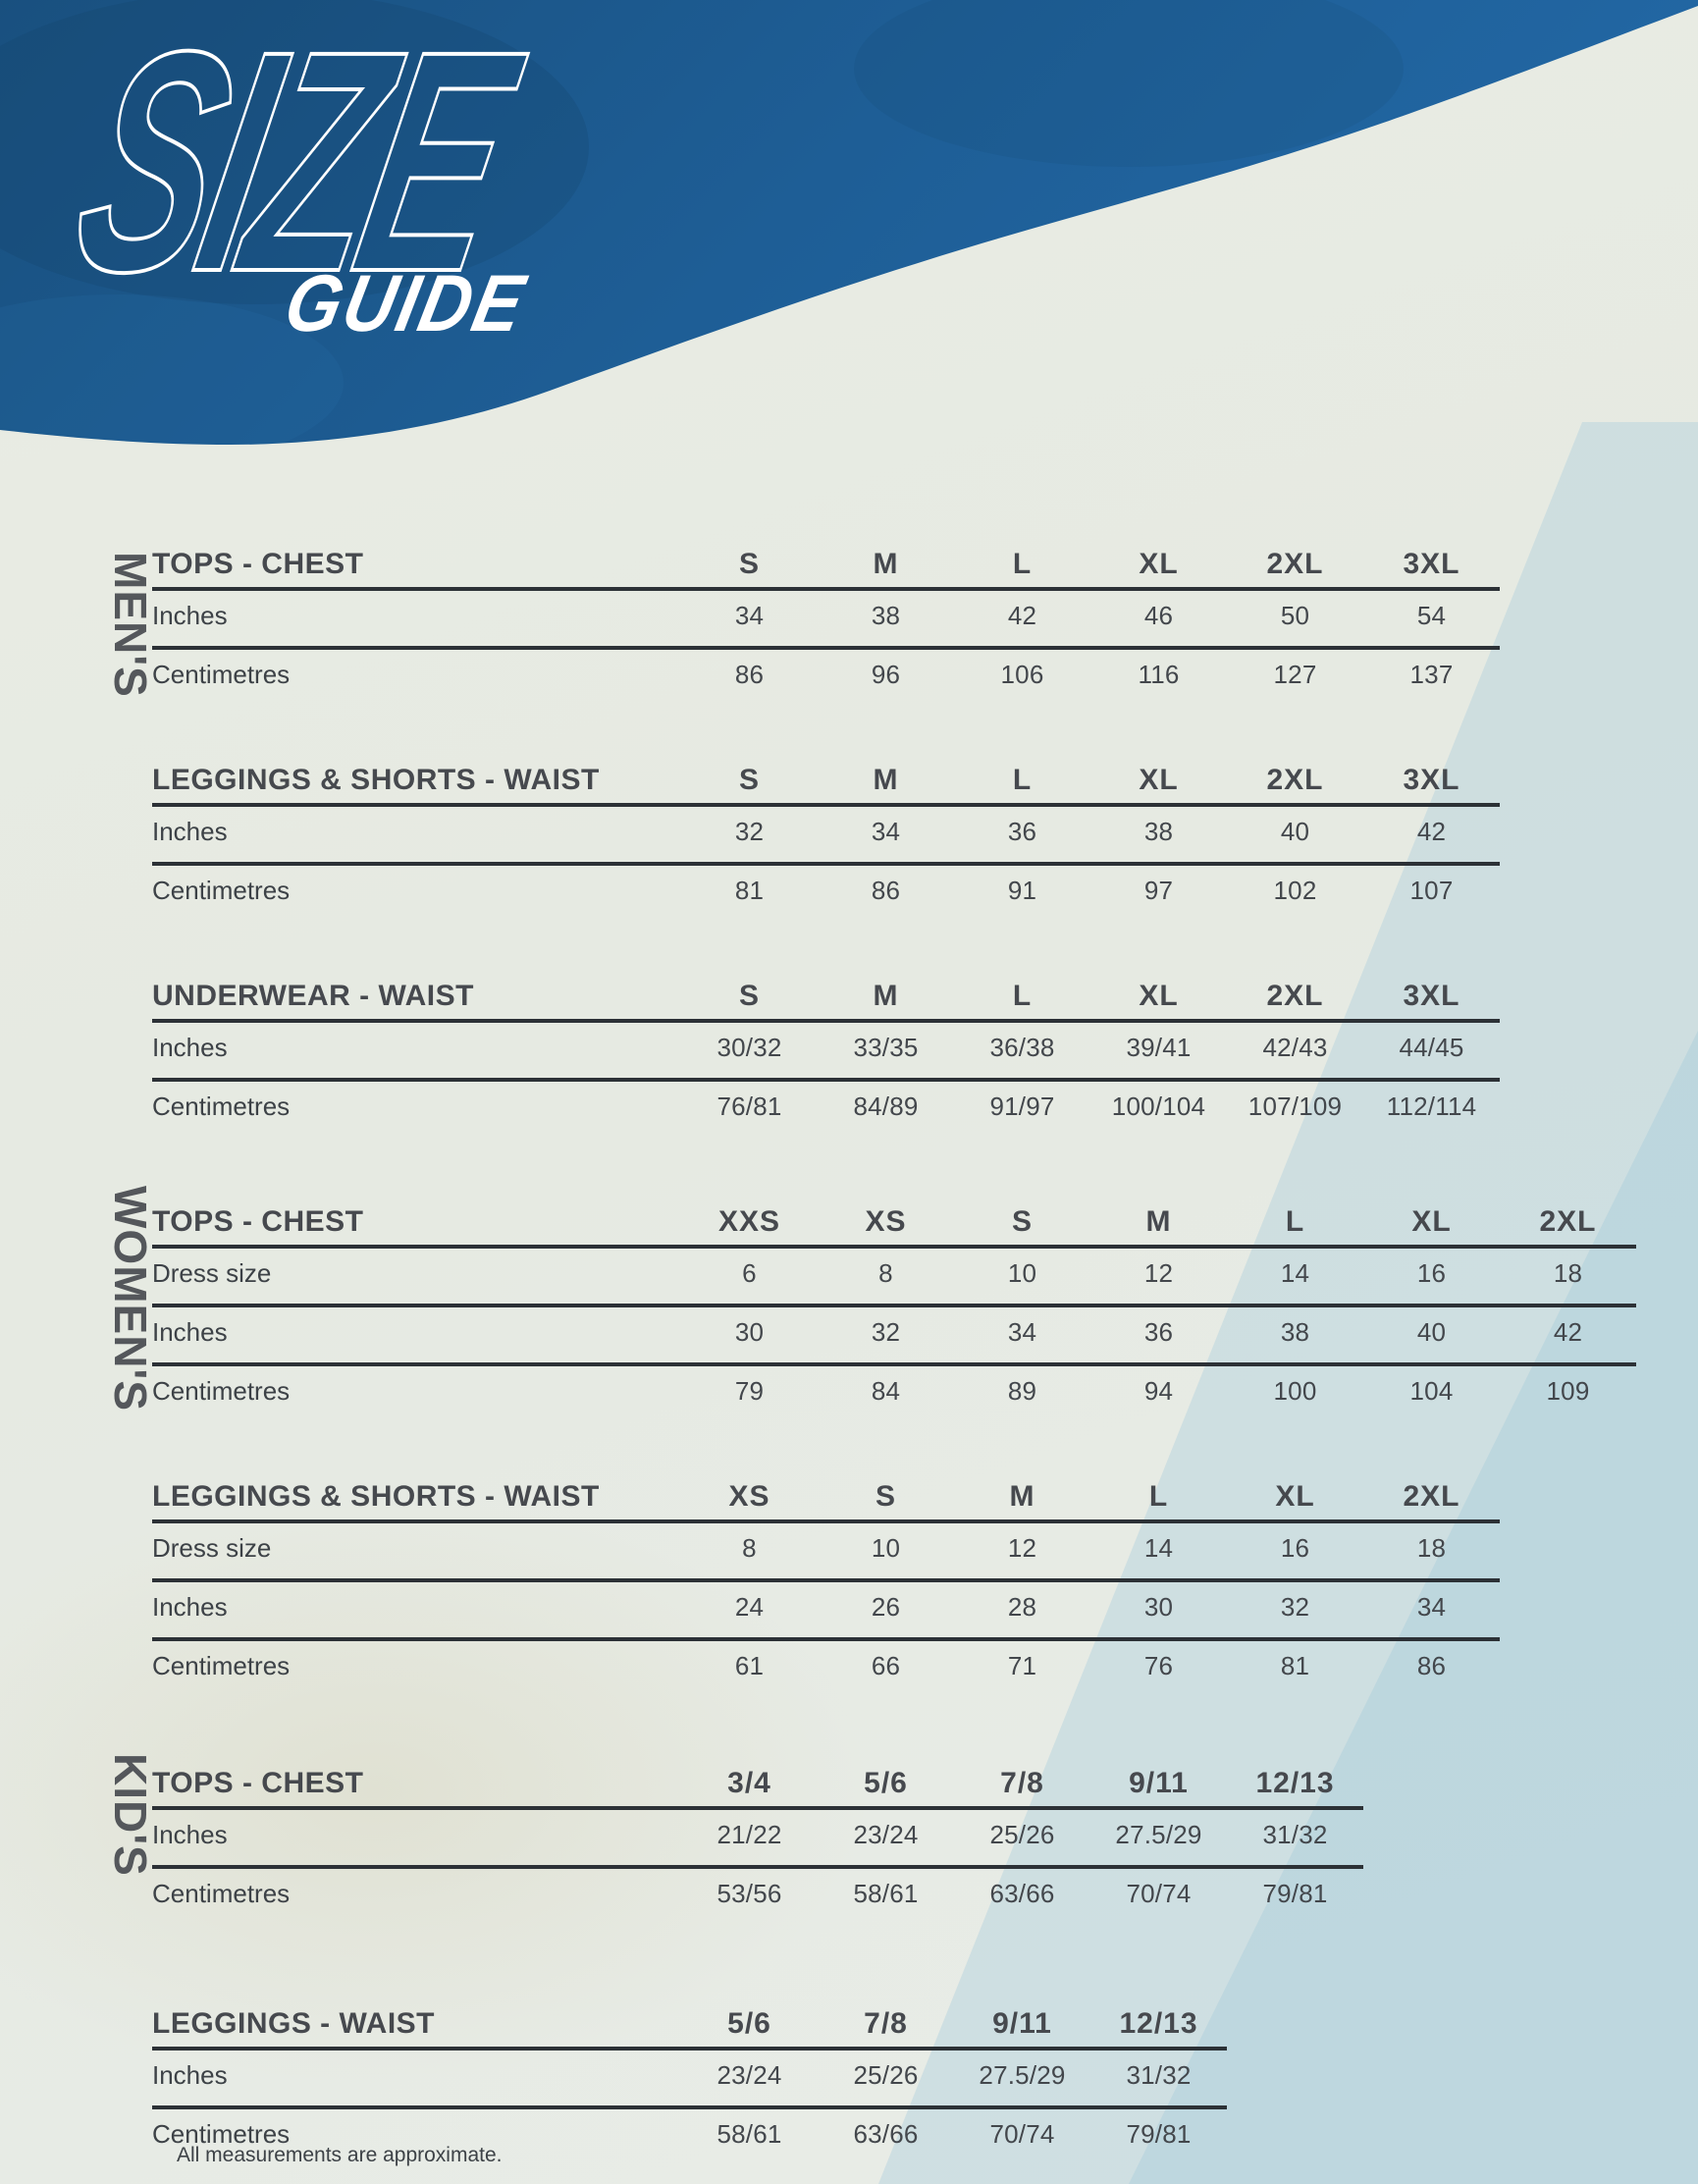 The width and height of the screenshot is (1698, 2184). Describe the element at coordinates (1568, 1390) in the screenshot. I see `size-value: 109` at that location.